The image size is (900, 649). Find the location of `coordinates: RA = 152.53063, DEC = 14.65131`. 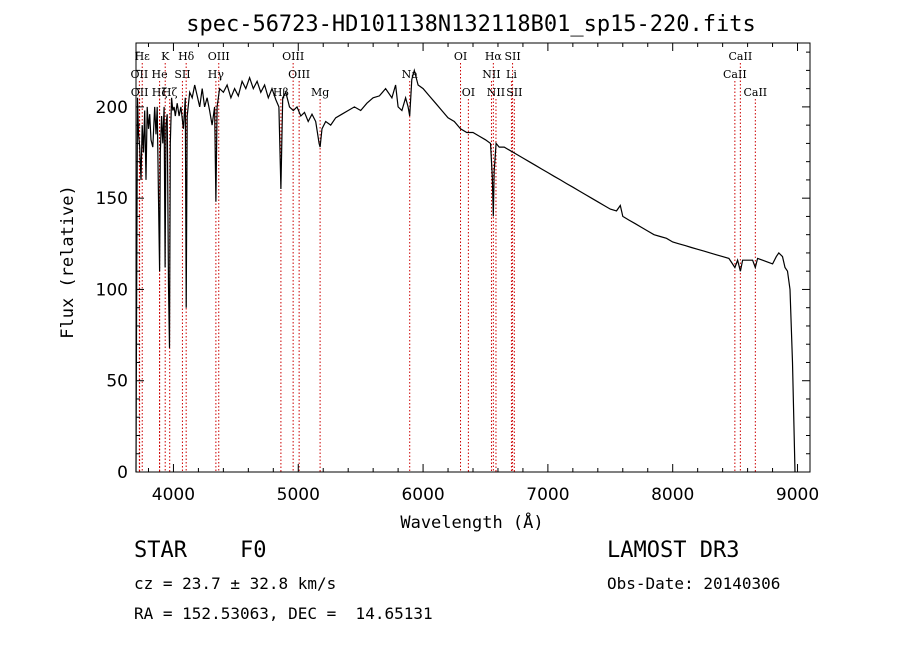

coordinates: RA = 152.53063, DEC = 14.65131 is located at coordinates (283, 613).